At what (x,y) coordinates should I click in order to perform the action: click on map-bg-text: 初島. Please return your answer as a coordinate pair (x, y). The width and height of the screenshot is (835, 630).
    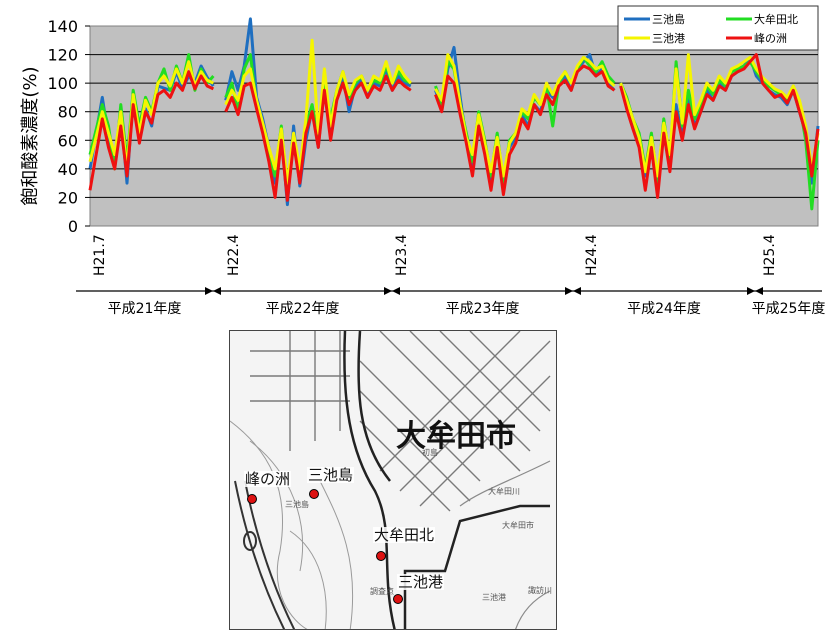
    Looking at the image, I should click on (430, 452).